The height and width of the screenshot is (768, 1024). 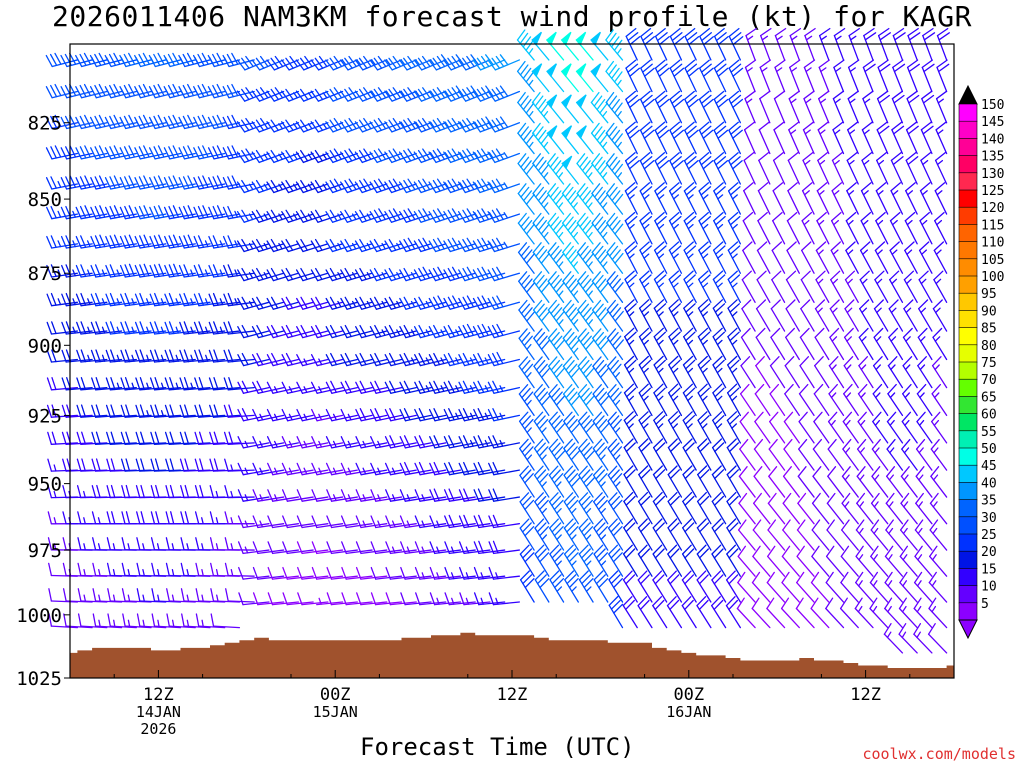 What do you see at coordinates (335, 712) in the screenshot?
I see `x-tick-label: 15JAN` at bounding box center [335, 712].